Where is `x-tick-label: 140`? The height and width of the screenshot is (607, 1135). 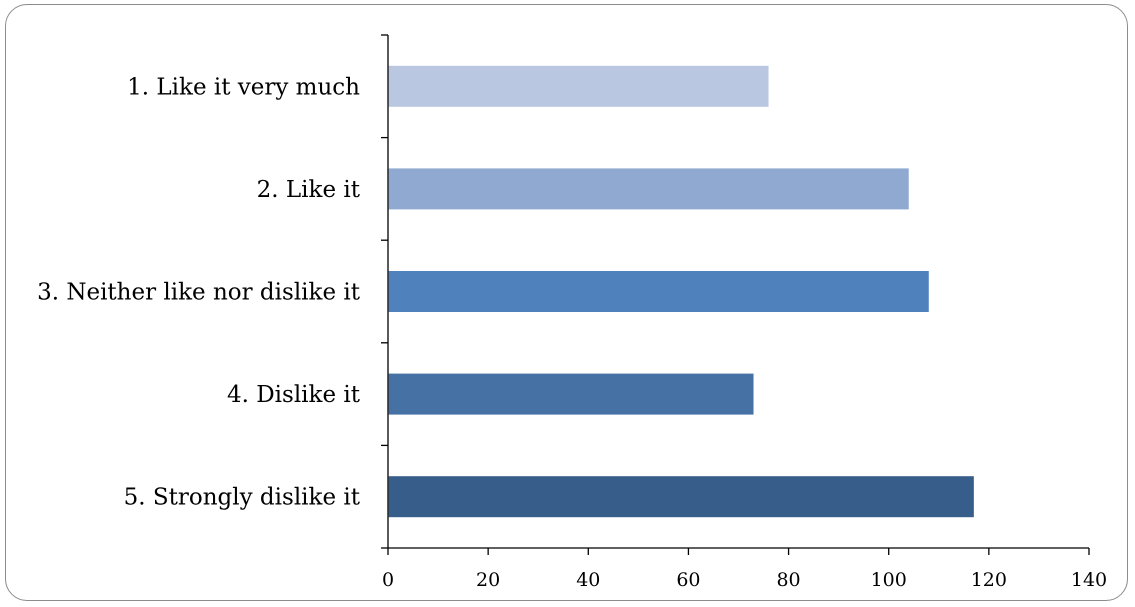 x-tick-label: 140 is located at coordinates (1089, 580).